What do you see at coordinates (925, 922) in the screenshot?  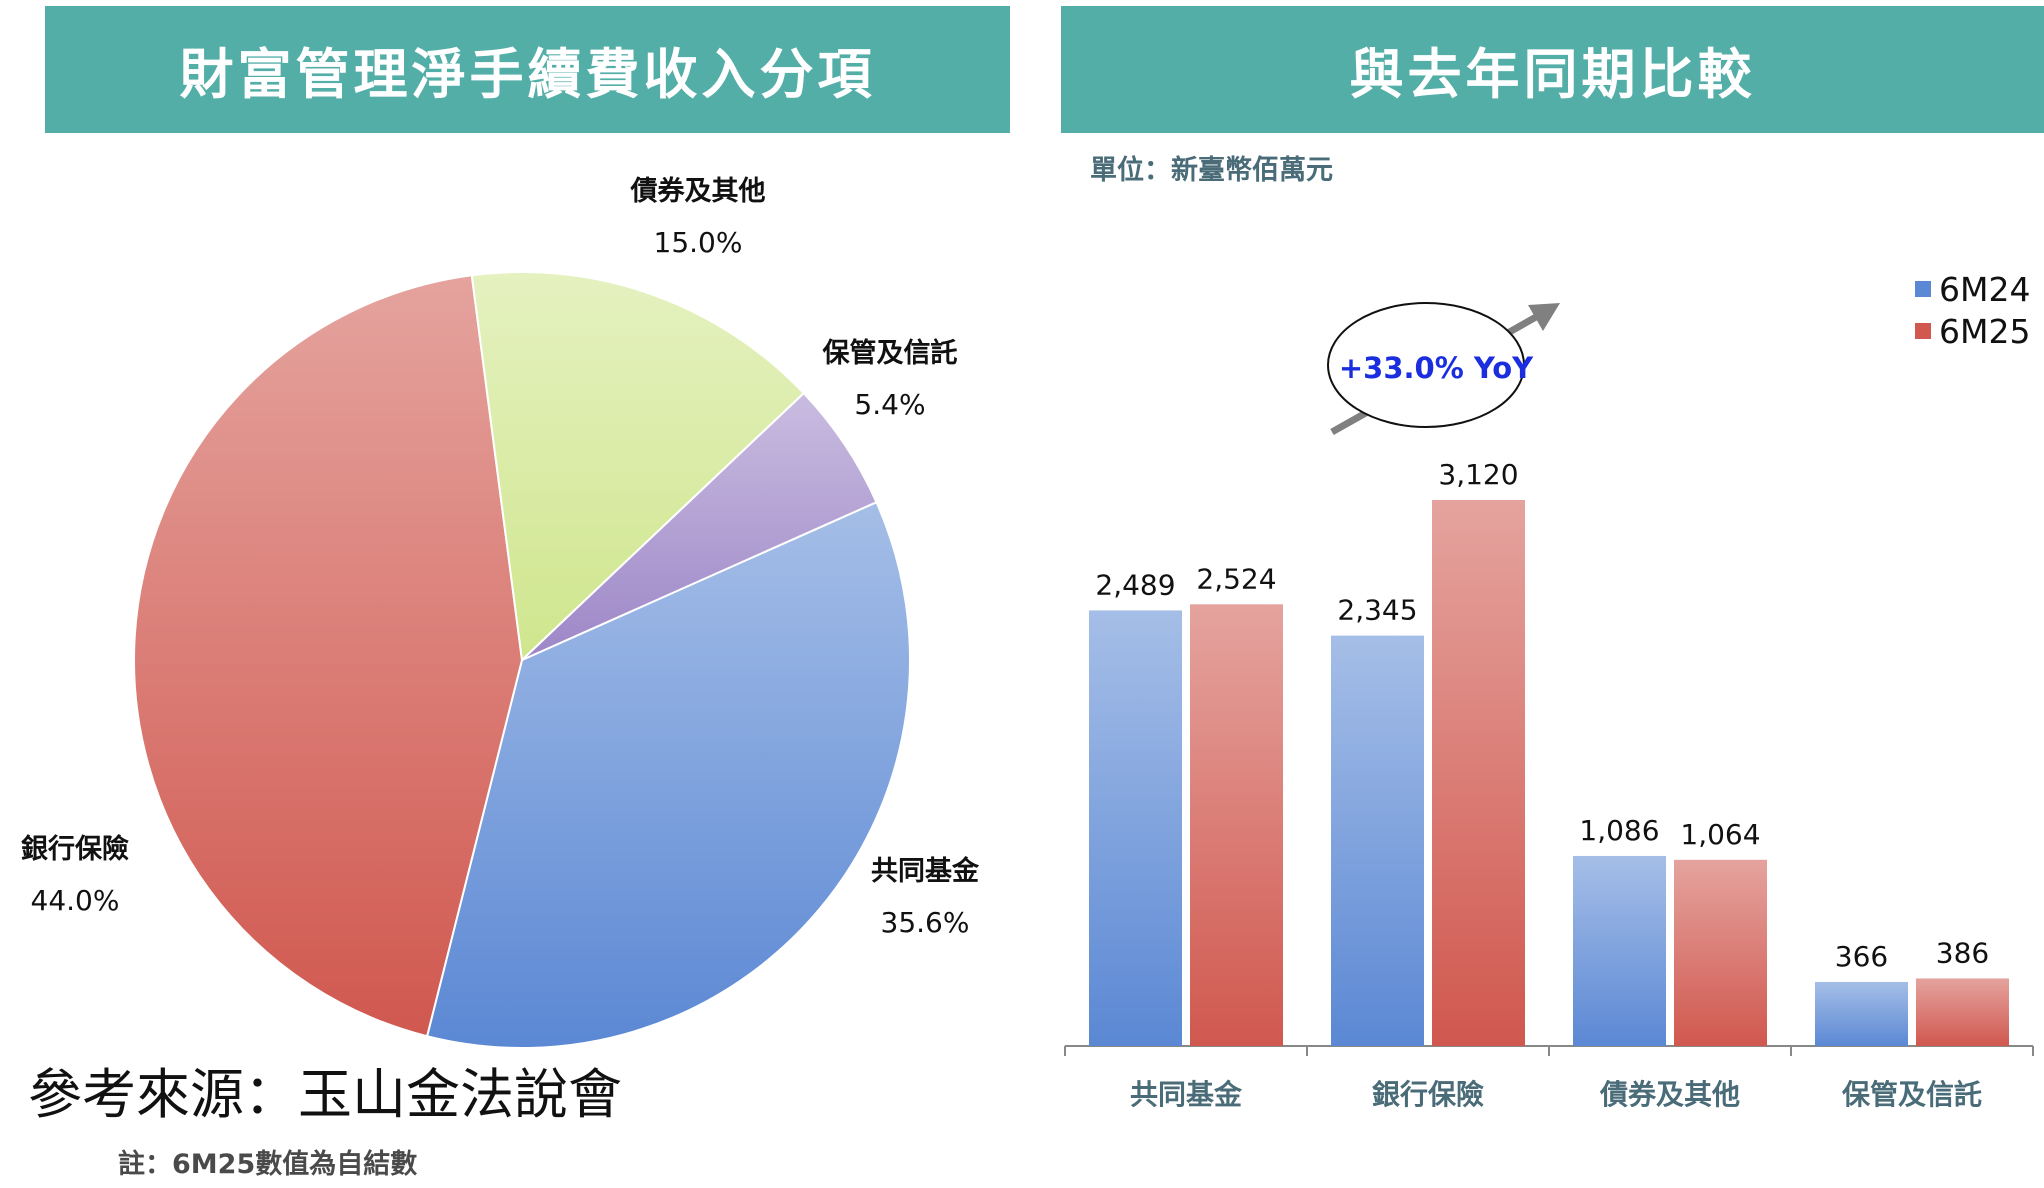 I see `pie-value-label-0: 35.6%` at bounding box center [925, 922].